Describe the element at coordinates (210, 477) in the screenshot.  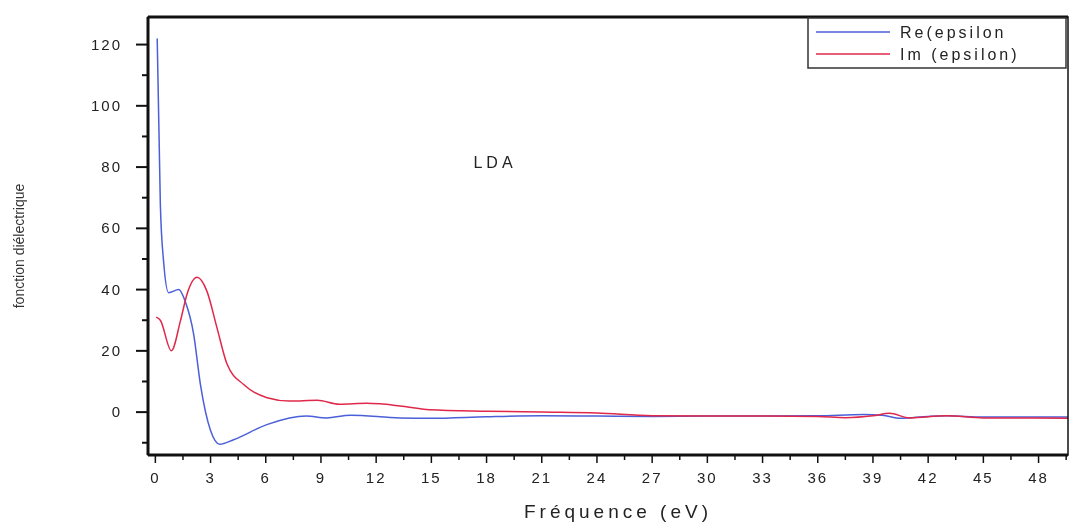
I see `x-tick-label: 3` at that location.